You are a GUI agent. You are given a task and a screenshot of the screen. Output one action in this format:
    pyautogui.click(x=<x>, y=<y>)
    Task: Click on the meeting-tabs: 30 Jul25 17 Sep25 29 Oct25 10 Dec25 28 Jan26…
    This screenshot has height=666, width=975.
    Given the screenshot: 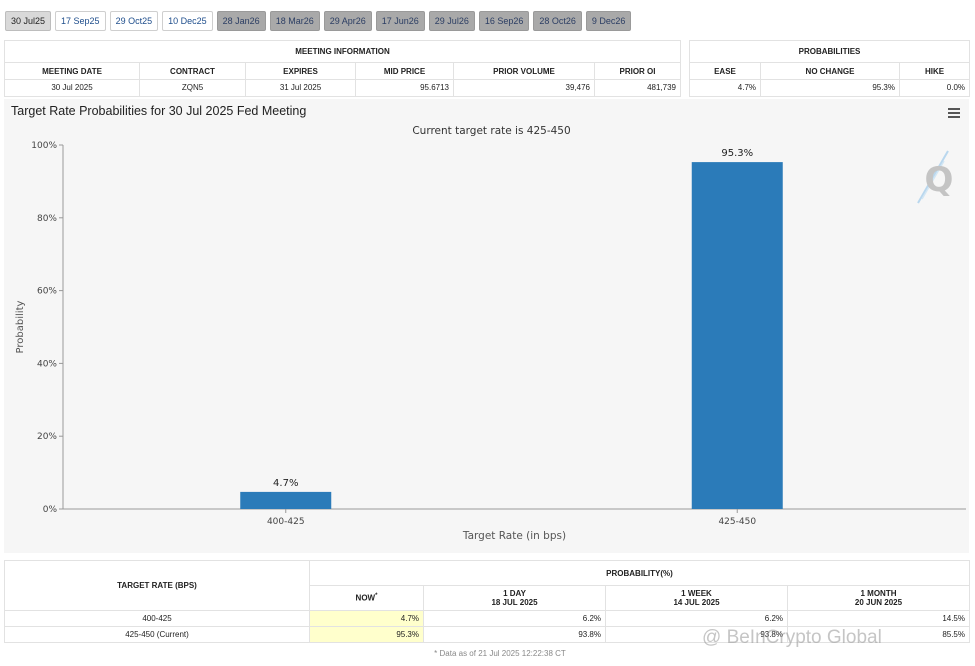 What is the action you would take?
    pyautogui.click(x=318, y=21)
    